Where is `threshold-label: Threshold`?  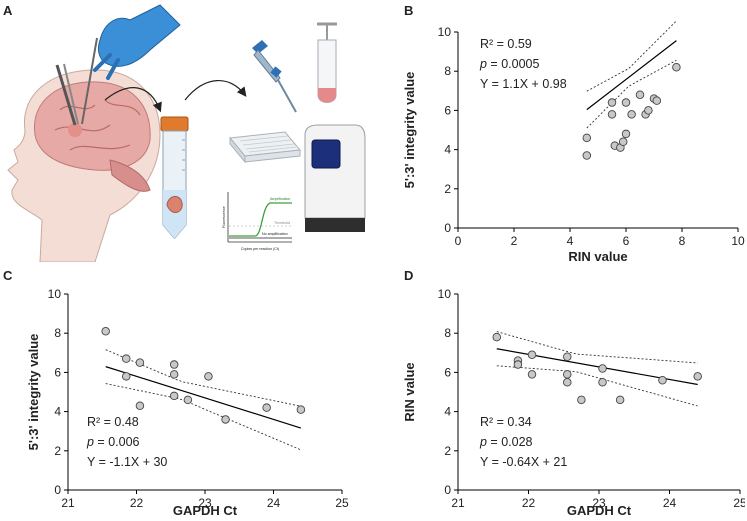 threshold-label: Threshold is located at coordinates (282, 223).